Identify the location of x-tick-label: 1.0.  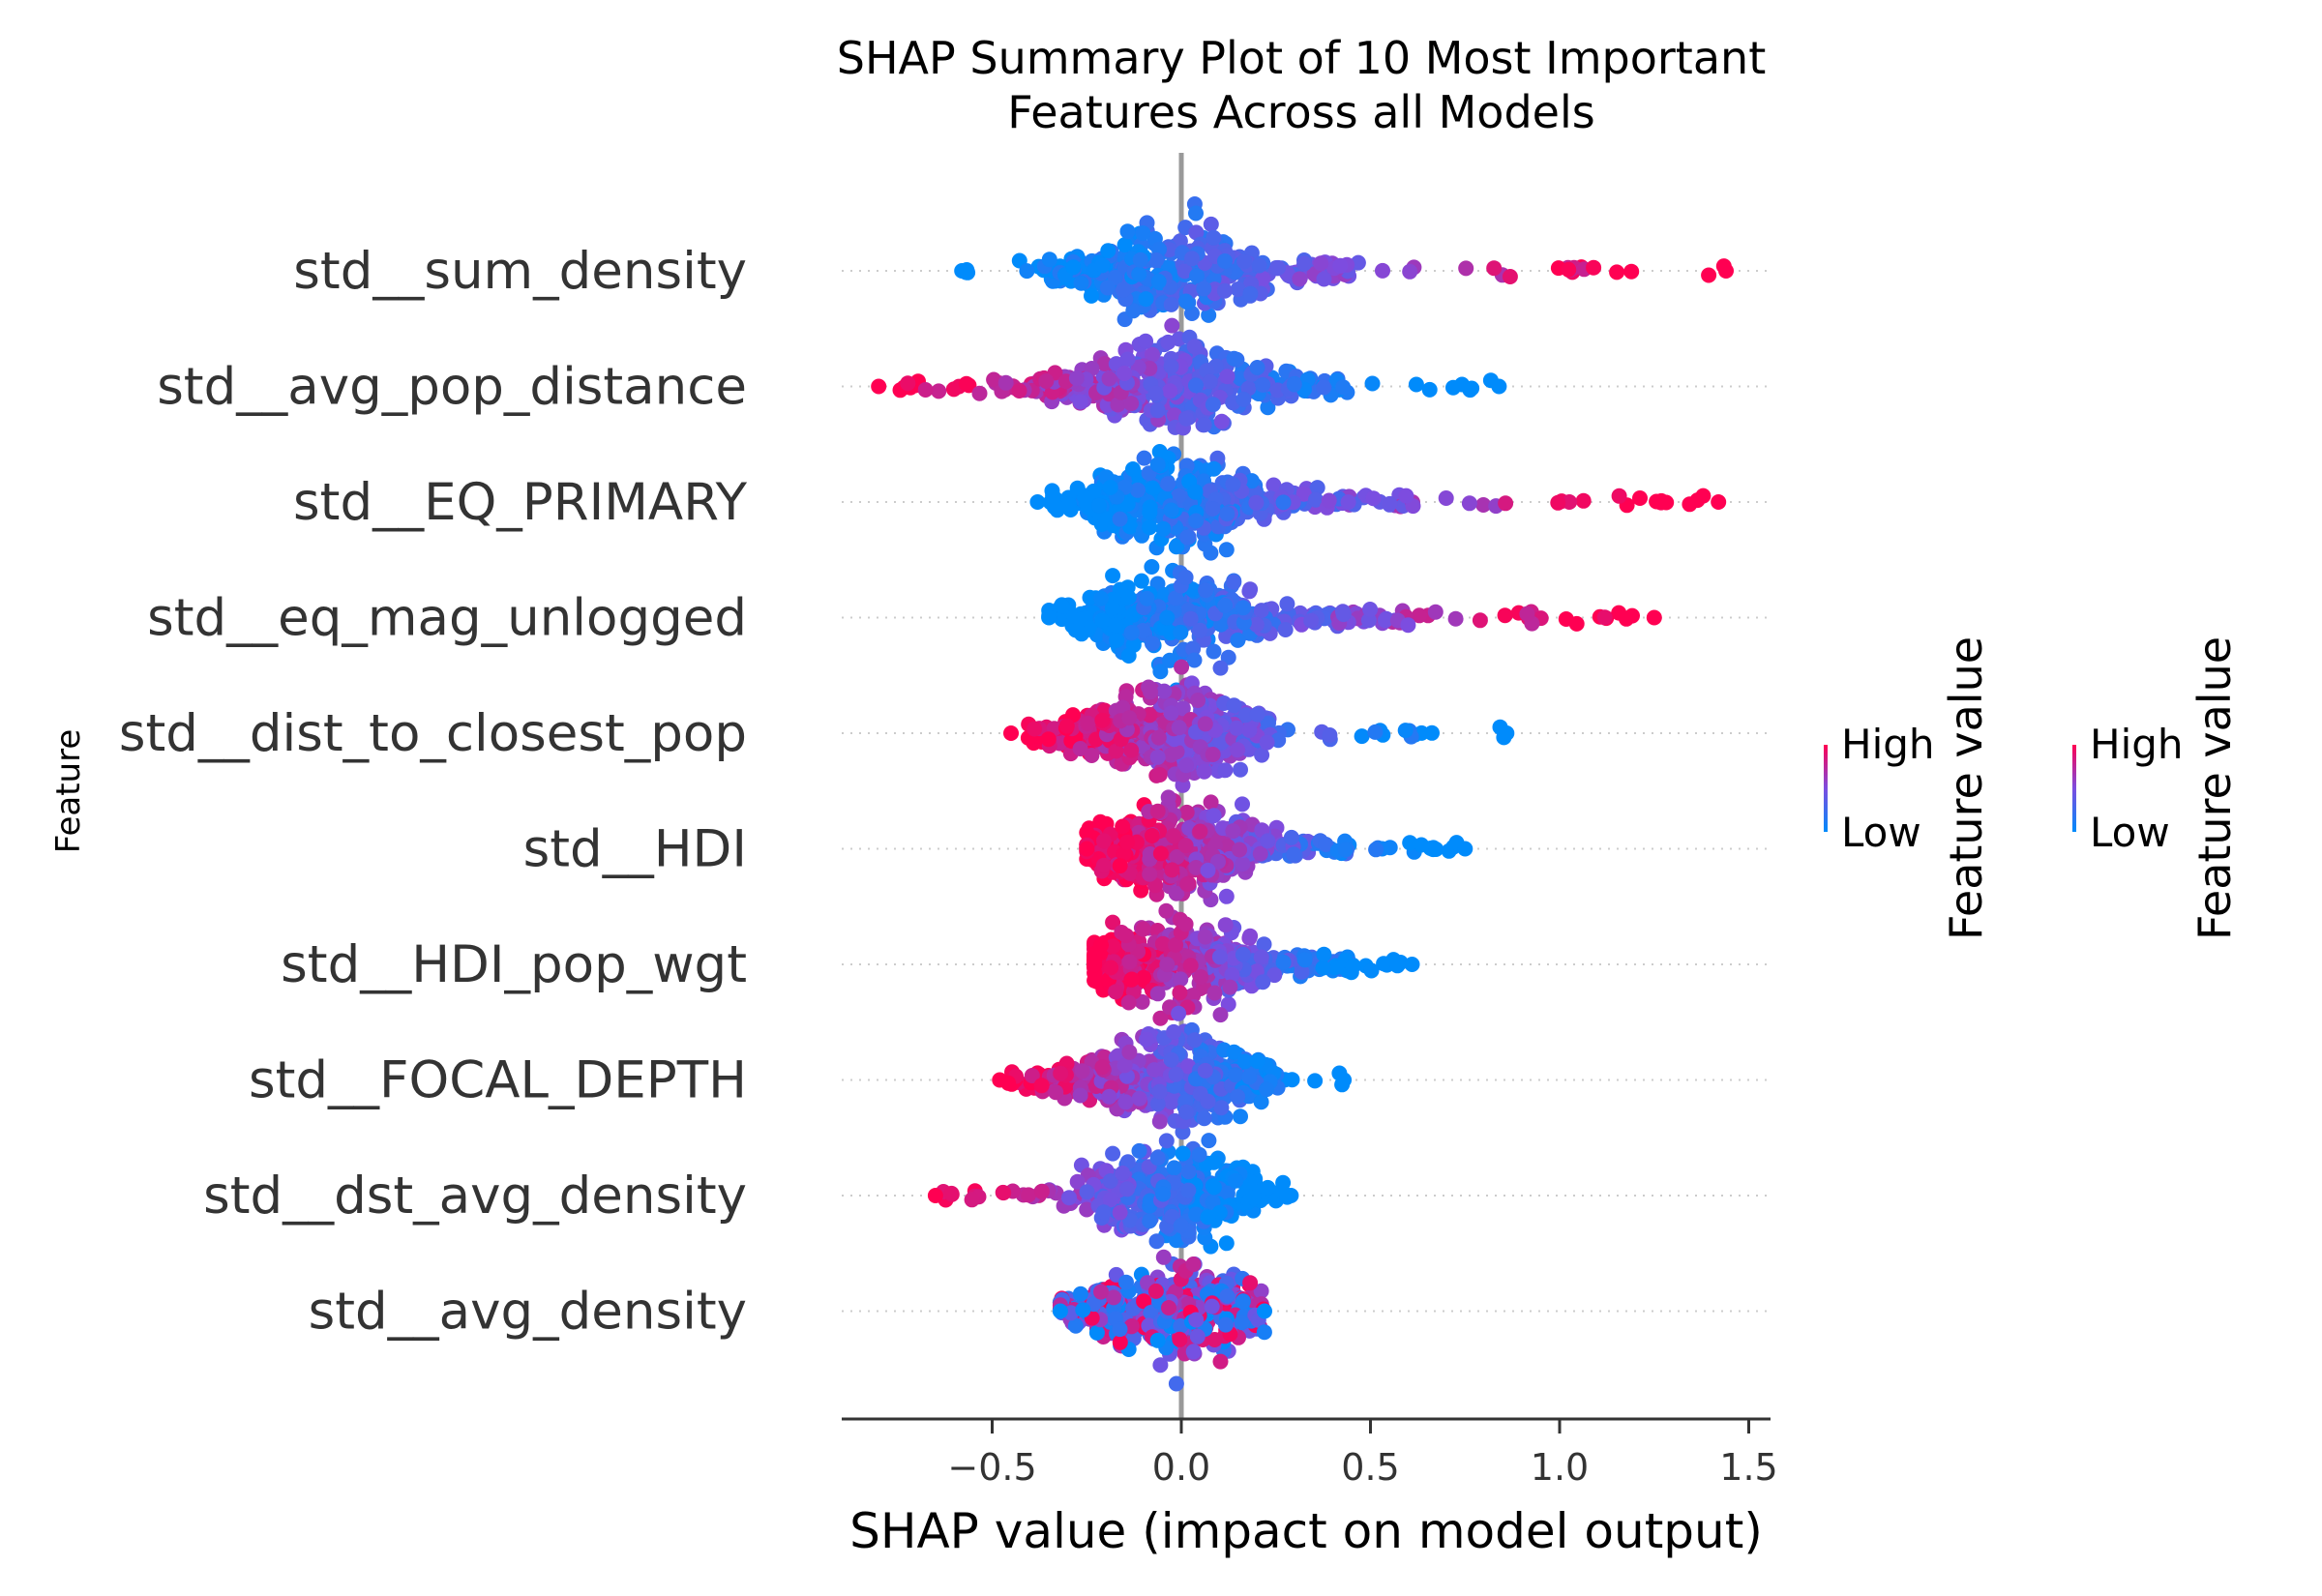
(1560, 1467).